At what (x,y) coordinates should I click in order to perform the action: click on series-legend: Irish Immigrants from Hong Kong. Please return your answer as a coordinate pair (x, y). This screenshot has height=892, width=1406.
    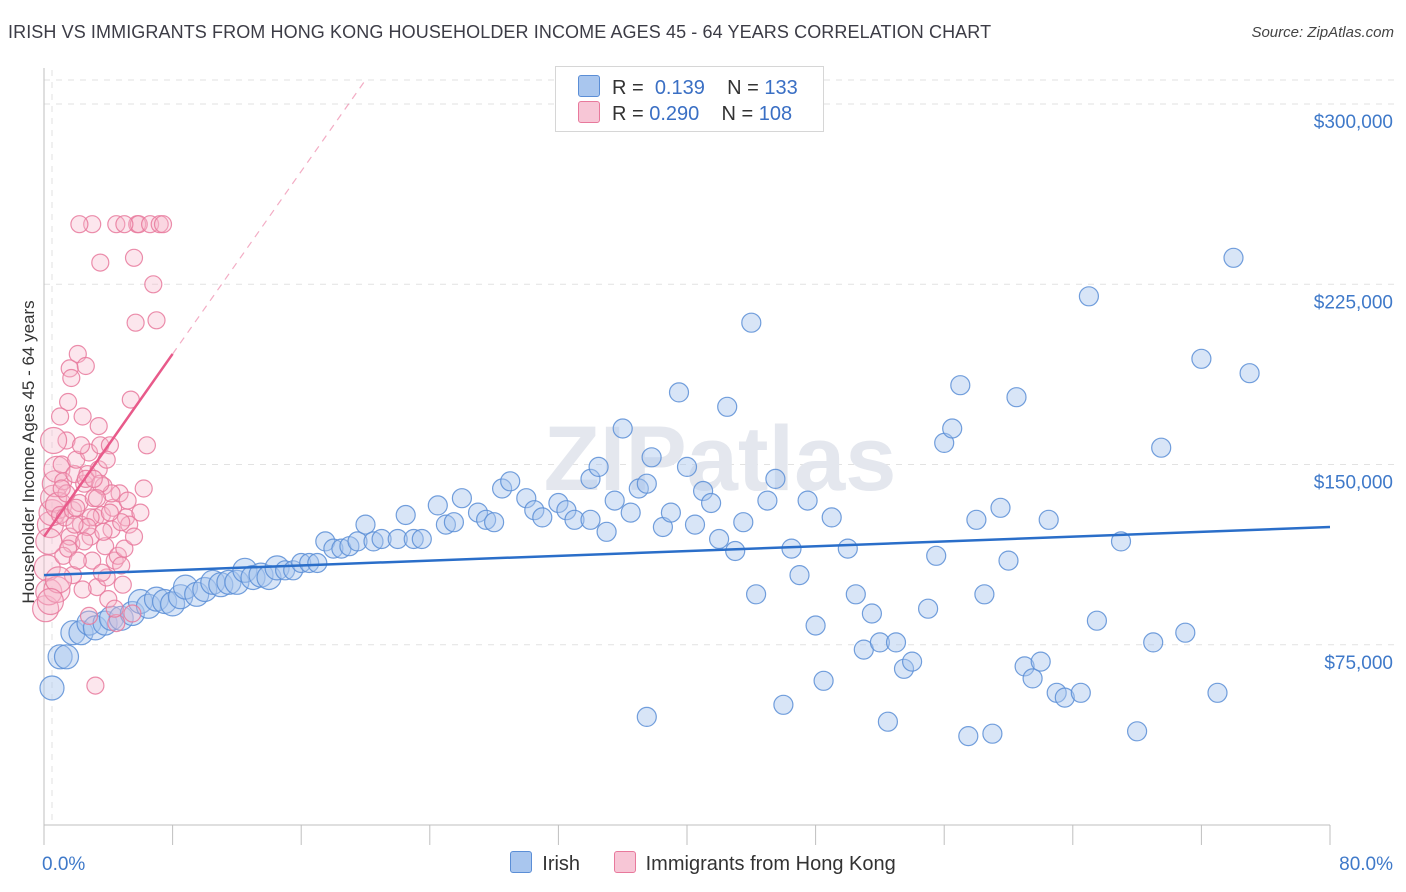
    Looking at the image, I should click on (703, 863).